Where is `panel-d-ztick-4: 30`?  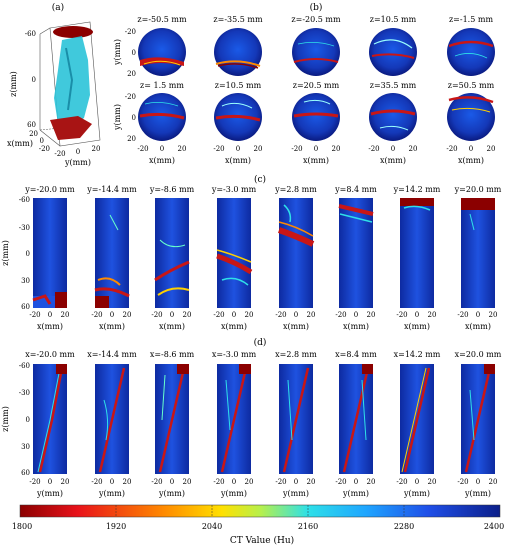 panel-d-ztick-4: 30 is located at coordinates (25, 447).